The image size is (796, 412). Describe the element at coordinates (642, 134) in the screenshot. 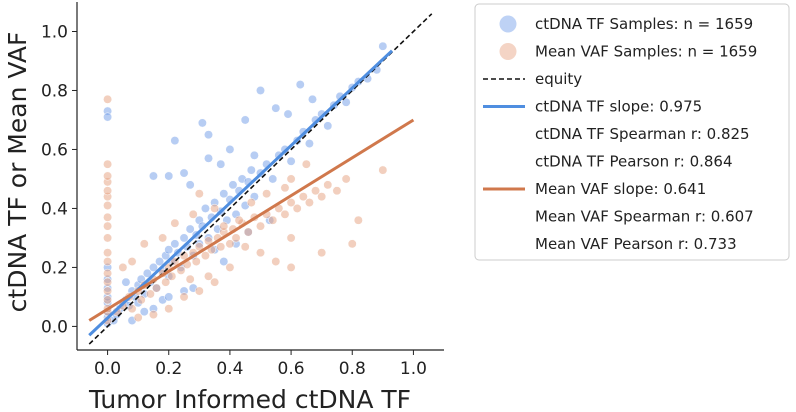

I see `legend-label: ctDNA TF Spearman r: 0.825` at that location.